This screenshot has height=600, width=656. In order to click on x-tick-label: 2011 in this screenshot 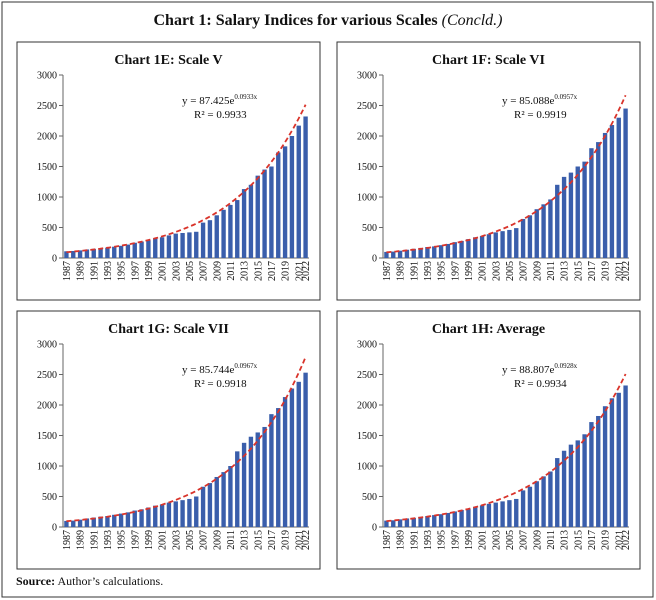, I will do `click(551, 271)`.